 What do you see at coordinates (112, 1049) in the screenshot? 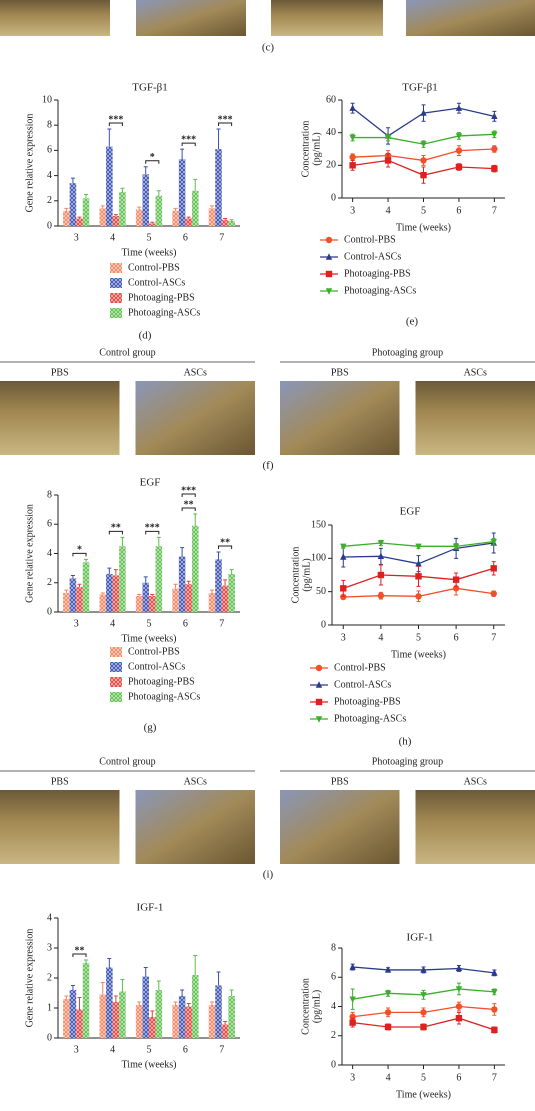
I see `x-tick-label: 4` at bounding box center [112, 1049].